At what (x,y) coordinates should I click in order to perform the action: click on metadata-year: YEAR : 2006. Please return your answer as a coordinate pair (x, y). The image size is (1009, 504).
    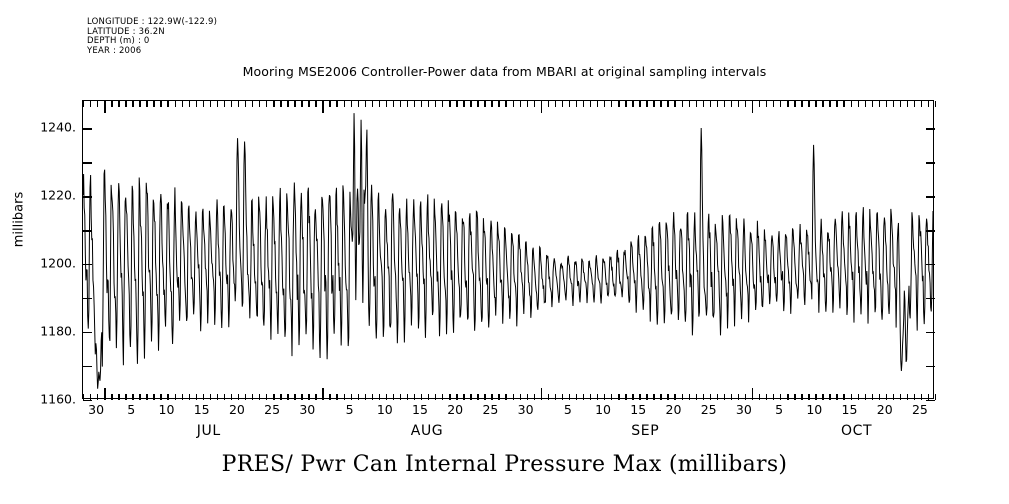
    Looking at the image, I should click on (114, 50).